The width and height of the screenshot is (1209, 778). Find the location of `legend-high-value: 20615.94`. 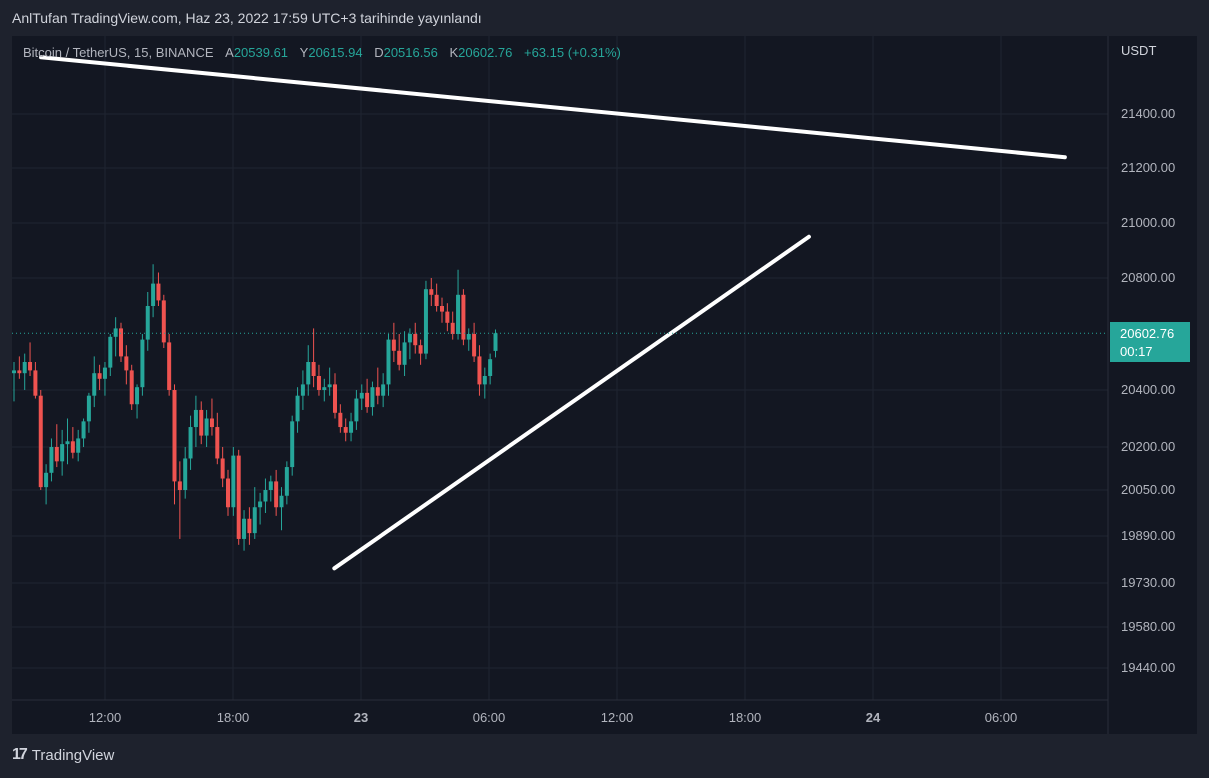

legend-high-value: 20615.94 is located at coordinates (335, 52).